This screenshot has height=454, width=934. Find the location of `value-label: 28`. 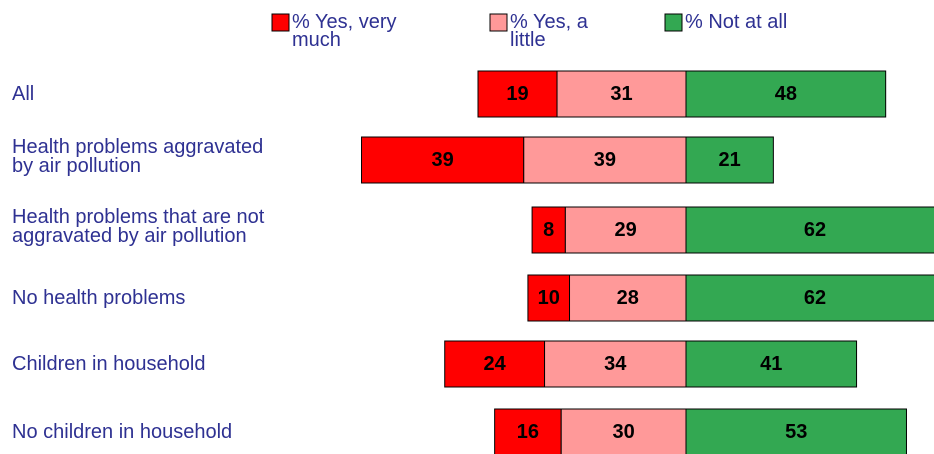

value-label: 28 is located at coordinates (628, 298).